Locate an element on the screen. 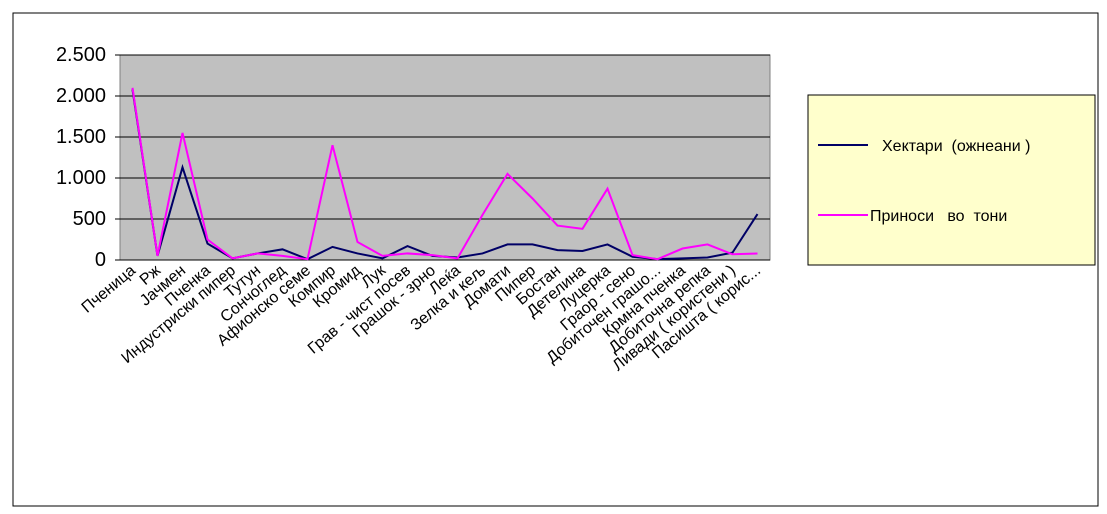  legend-label: Хектари (ожнеани ) is located at coordinates (956, 146).